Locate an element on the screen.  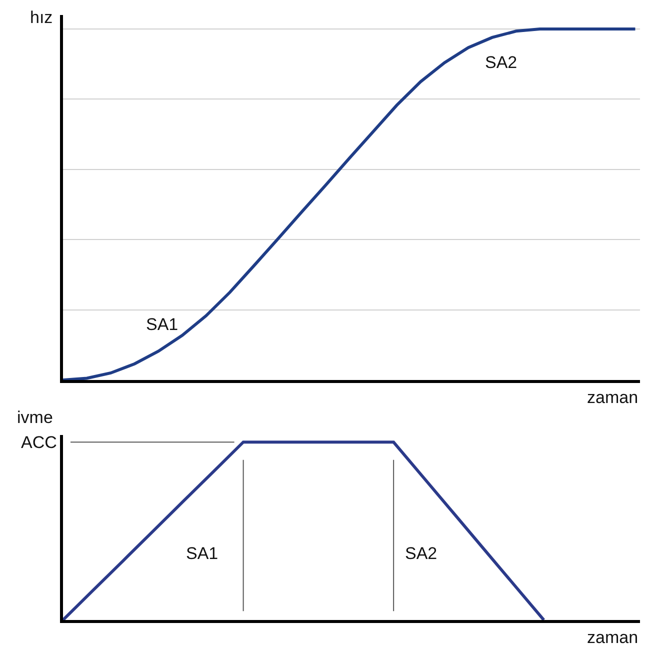
y-axis-title: ivme is located at coordinates (35, 417).